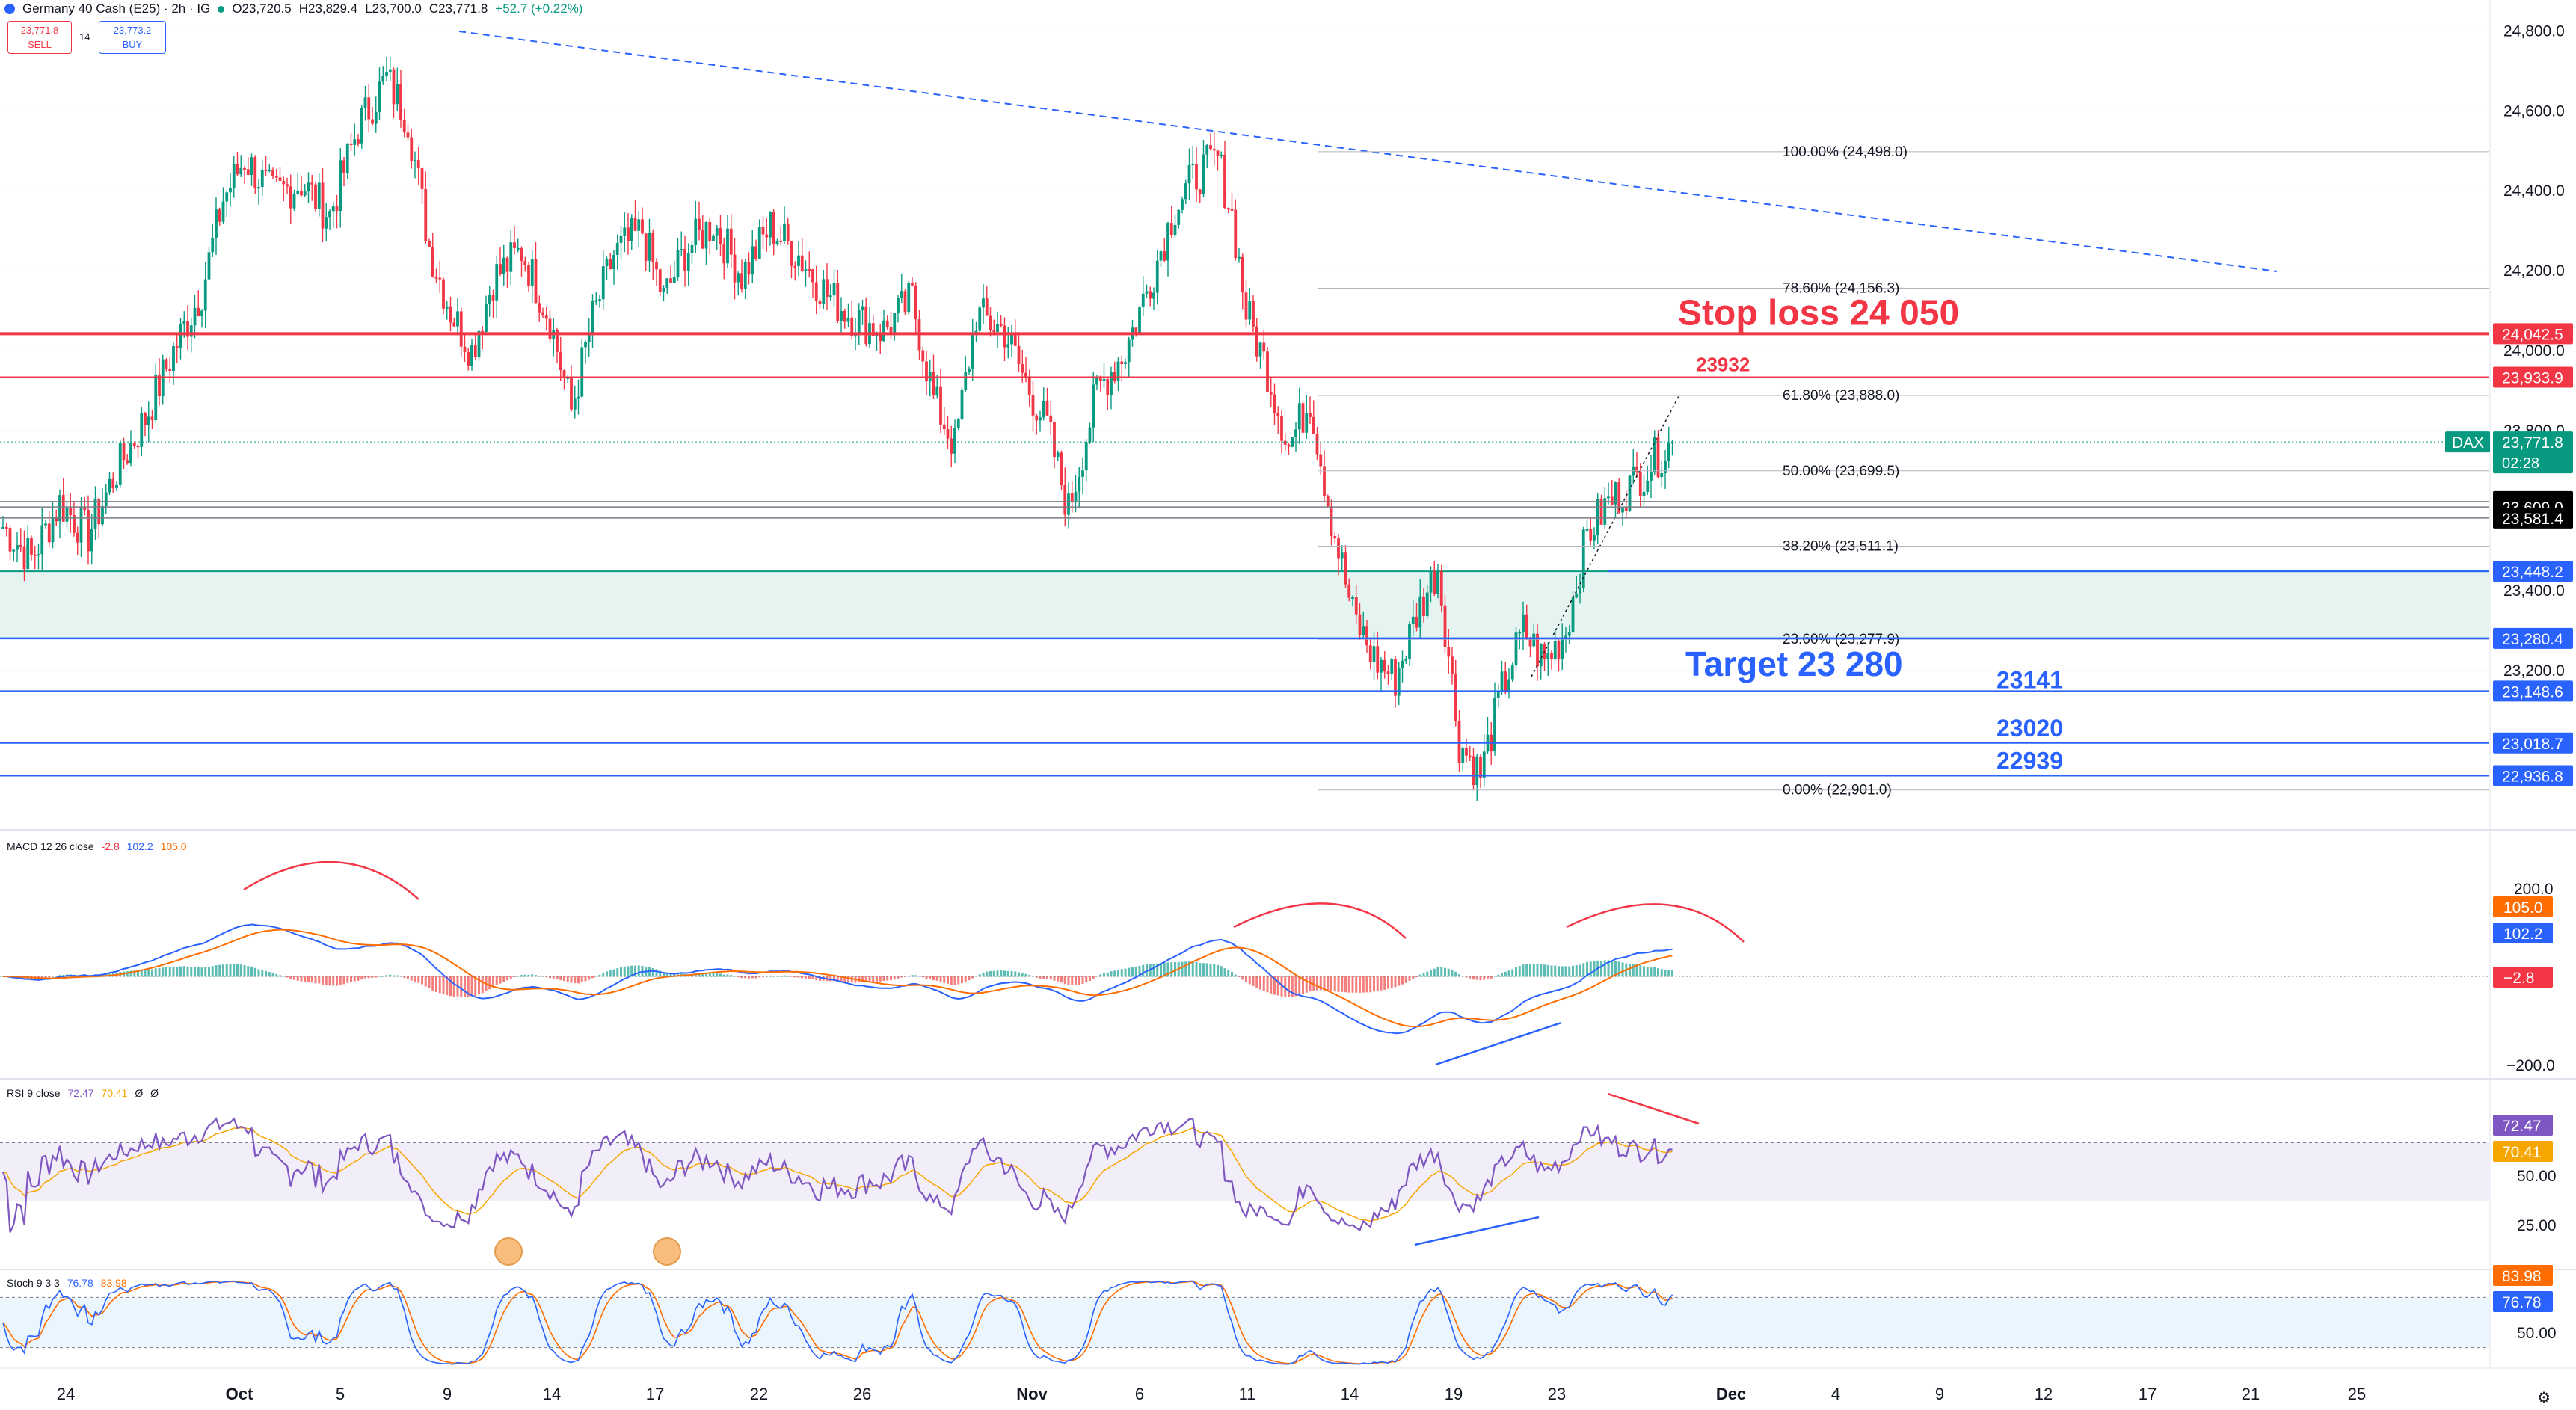  I want to click on rsi-legend: RSI 9 close 72.47 70.41 Ø Ø, so click(83, 1093).